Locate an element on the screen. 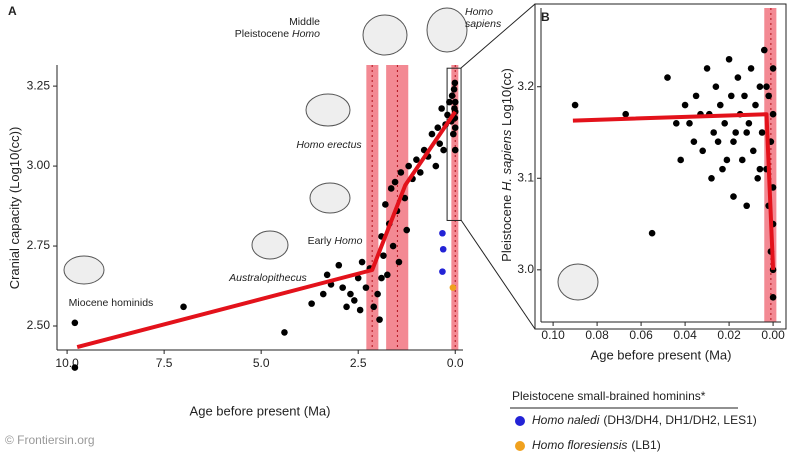 The height and width of the screenshot is (459, 796). legend-note: (LB1) is located at coordinates (645, 445).